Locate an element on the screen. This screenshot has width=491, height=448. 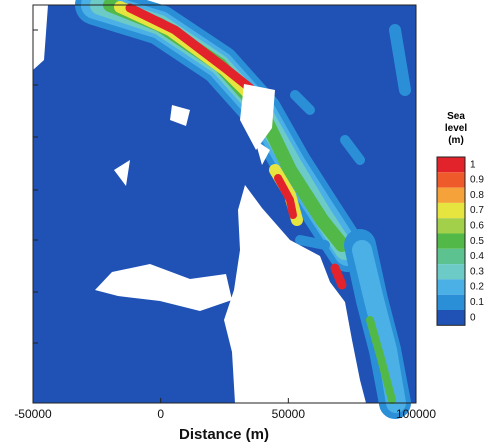
colorbar-label: 0.6 is located at coordinates (477, 225).